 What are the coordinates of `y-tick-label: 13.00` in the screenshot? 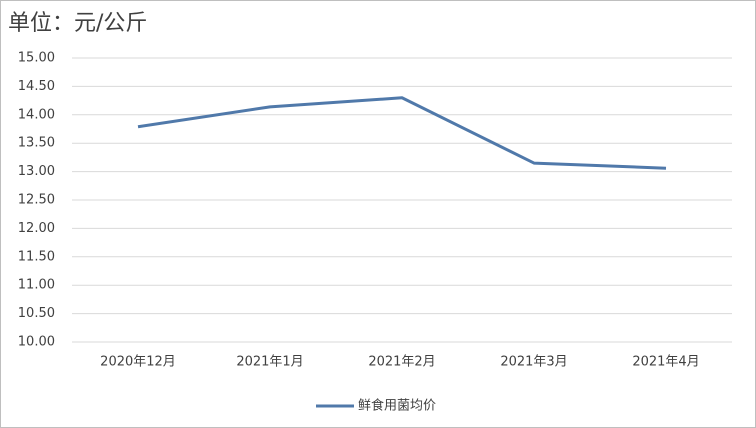 It's located at (36, 171).